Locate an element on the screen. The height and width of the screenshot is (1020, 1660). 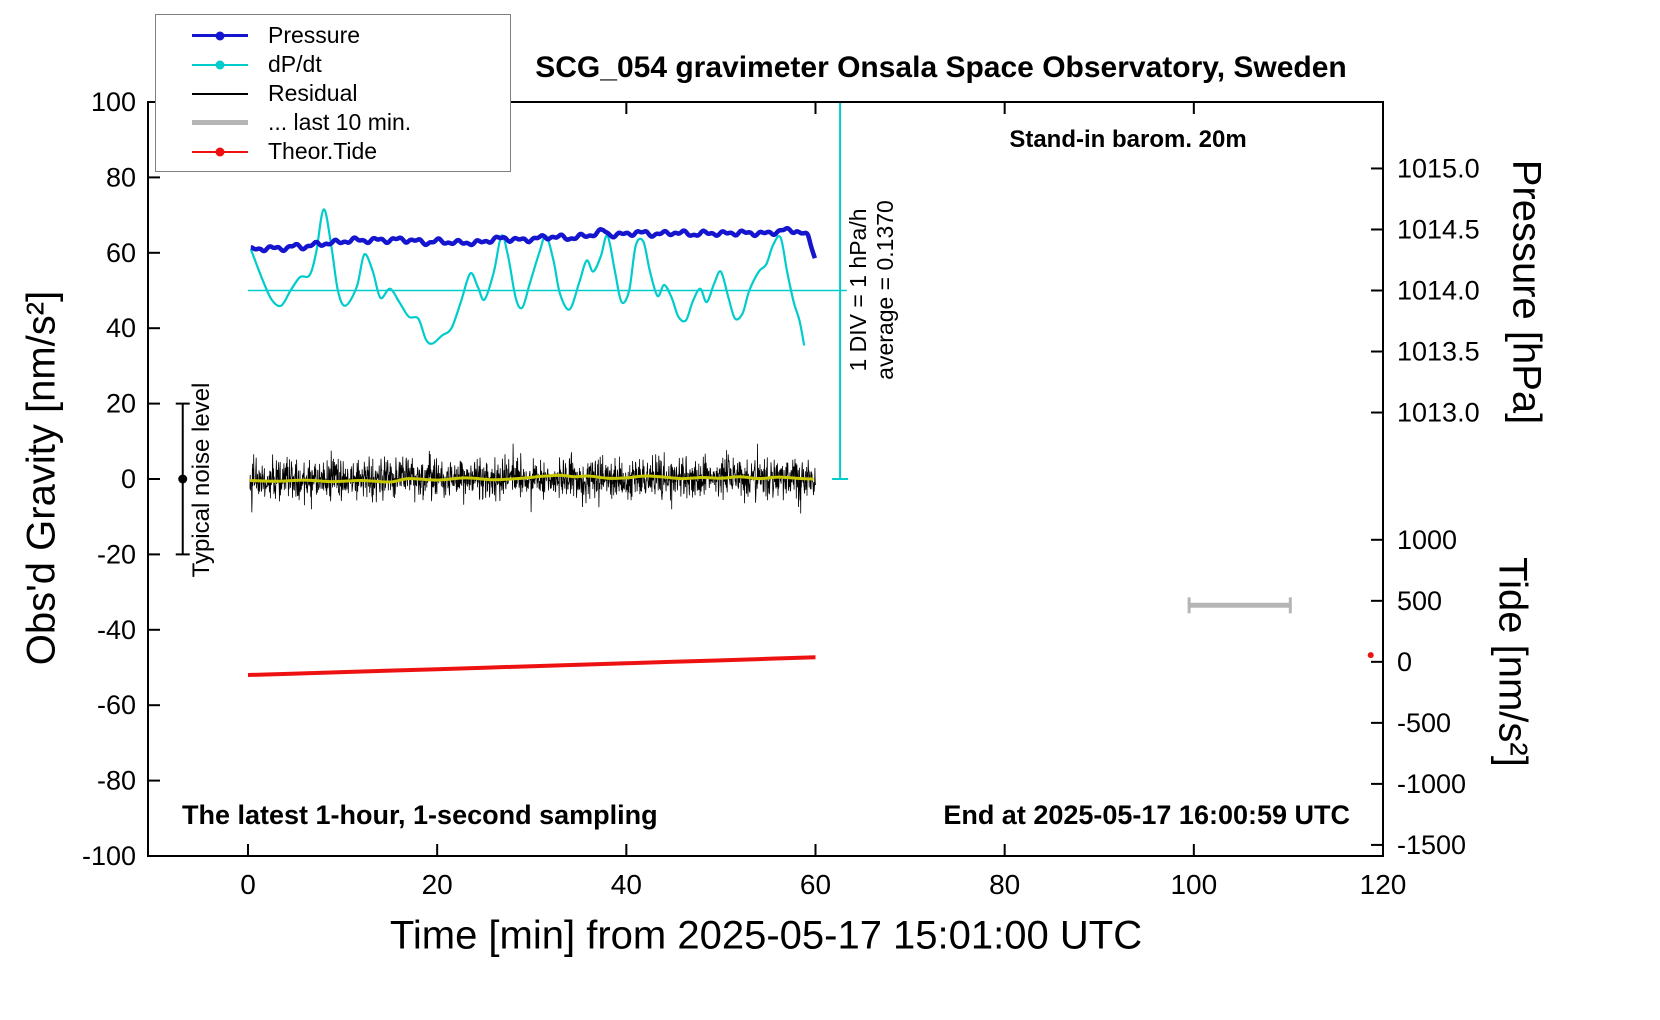
dpdt-series-line is located at coordinates (527, 277).